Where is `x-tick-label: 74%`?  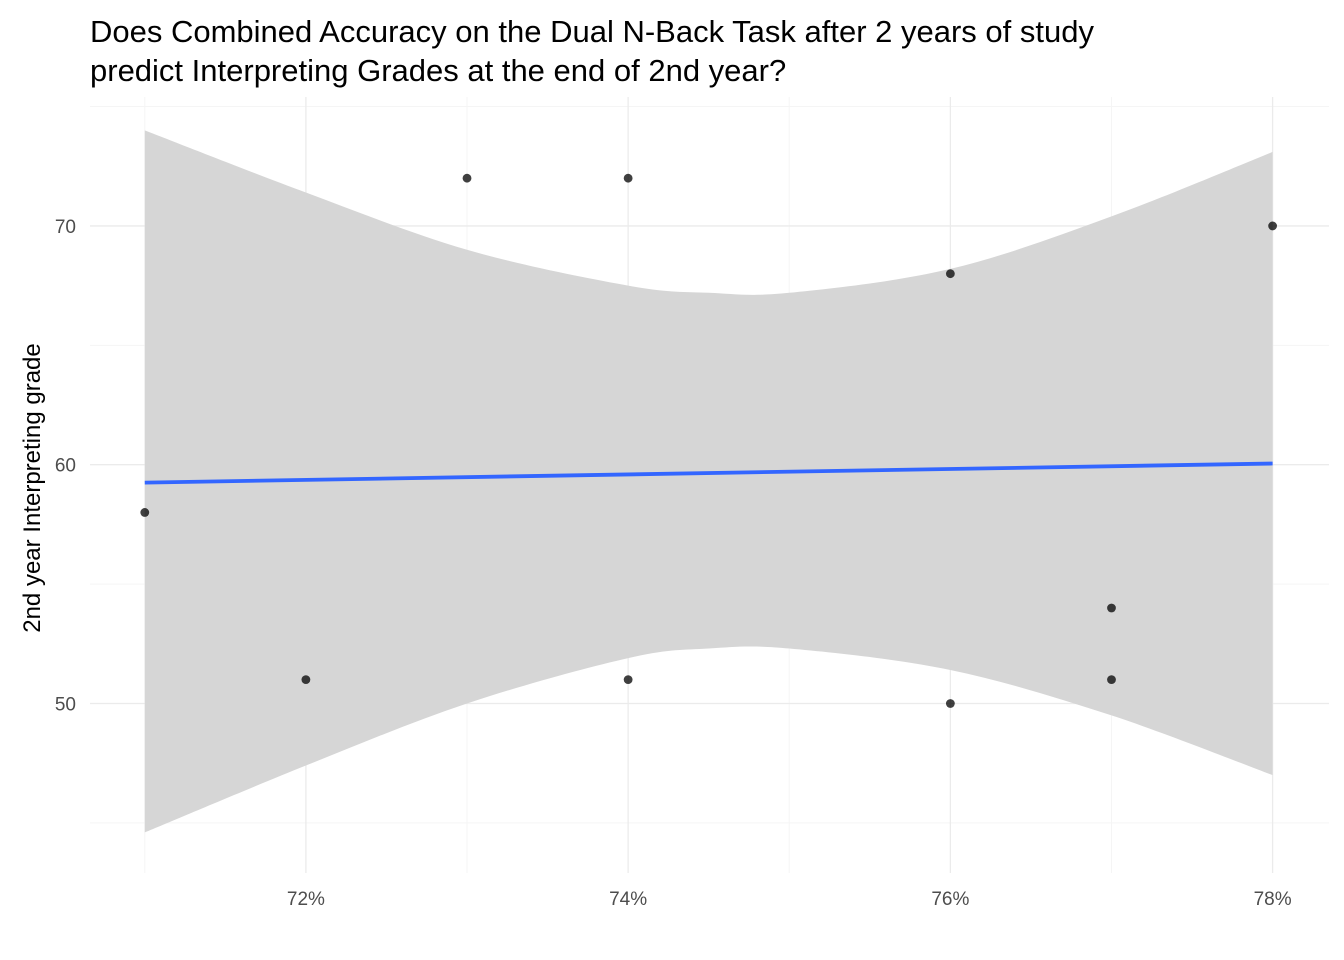
x-tick-label: 74% is located at coordinates (628, 899).